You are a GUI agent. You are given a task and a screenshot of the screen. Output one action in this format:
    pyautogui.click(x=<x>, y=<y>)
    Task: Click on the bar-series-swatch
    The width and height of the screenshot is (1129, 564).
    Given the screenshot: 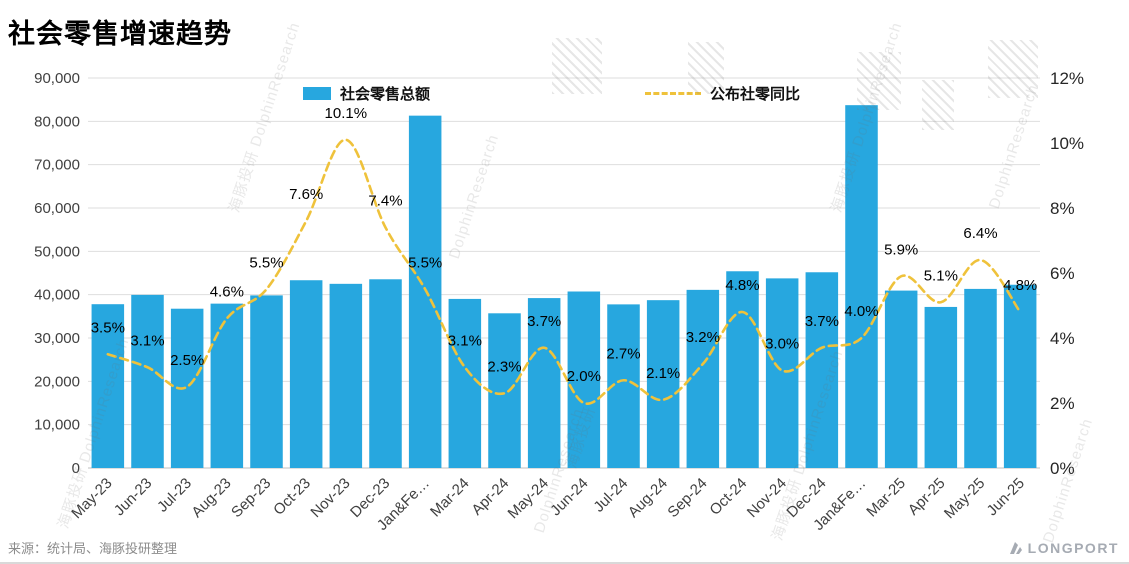 What is the action you would take?
    pyautogui.click(x=317, y=93)
    